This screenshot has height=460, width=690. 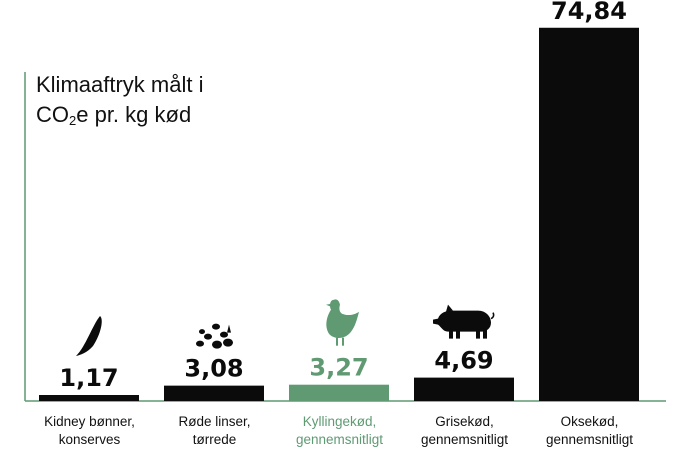 I want to click on value-label-2: 3,08, so click(x=213, y=369).